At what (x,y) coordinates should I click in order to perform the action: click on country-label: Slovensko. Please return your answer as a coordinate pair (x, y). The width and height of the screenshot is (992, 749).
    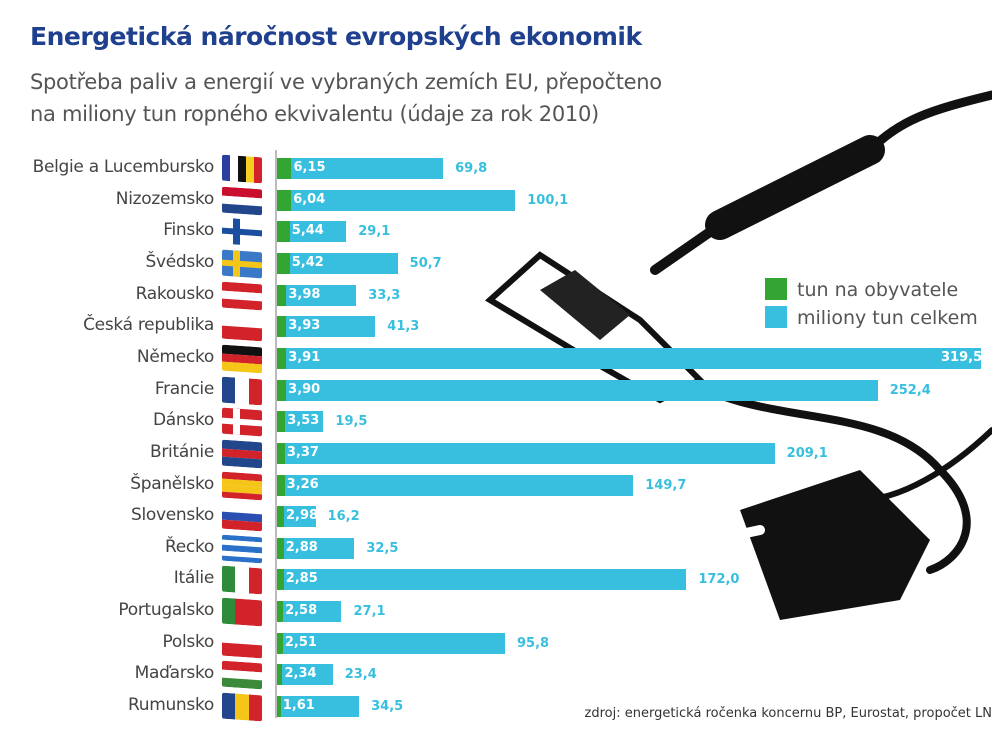
    Looking at the image, I should click on (172, 515).